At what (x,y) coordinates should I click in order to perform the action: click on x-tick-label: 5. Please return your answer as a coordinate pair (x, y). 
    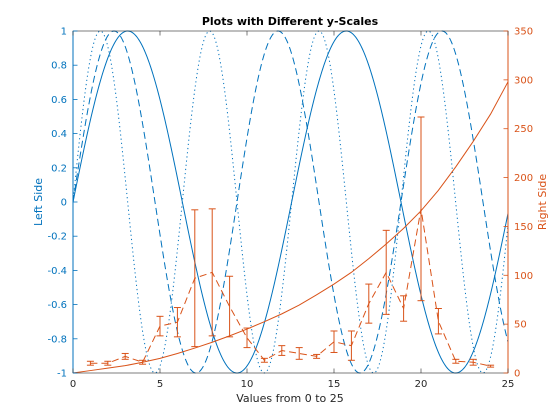
    Looking at the image, I should click on (160, 384).